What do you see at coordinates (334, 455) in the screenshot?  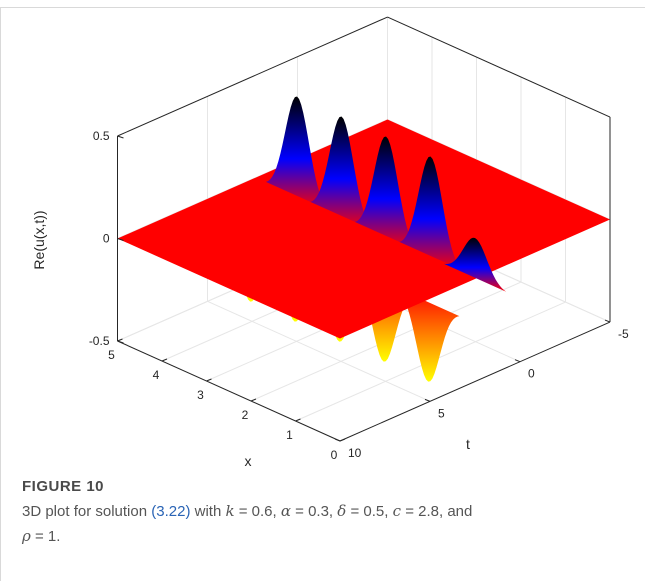 I see `x-tick-label: 0` at bounding box center [334, 455].